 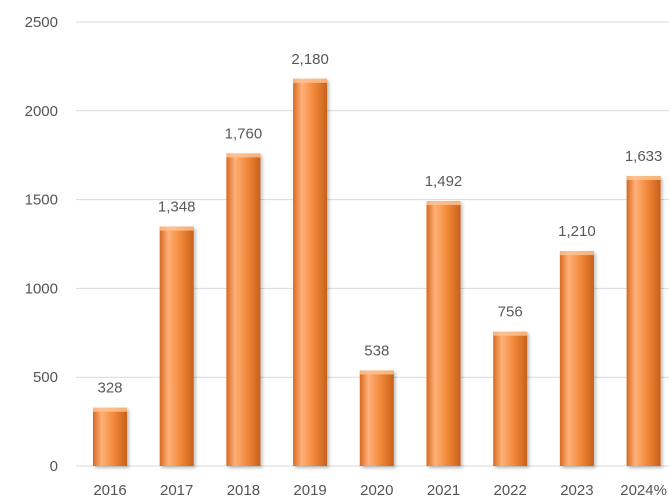 I want to click on data-label: 1,492, so click(x=444, y=181).